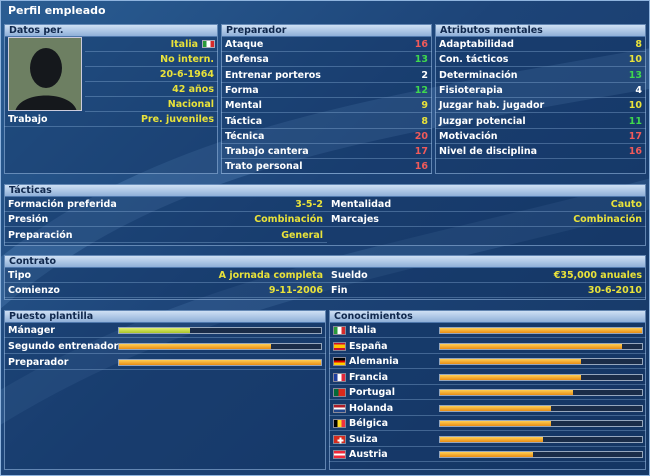 The width and height of the screenshot is (650, 476). I want to click on france-flag-icon, so click(339, 377).